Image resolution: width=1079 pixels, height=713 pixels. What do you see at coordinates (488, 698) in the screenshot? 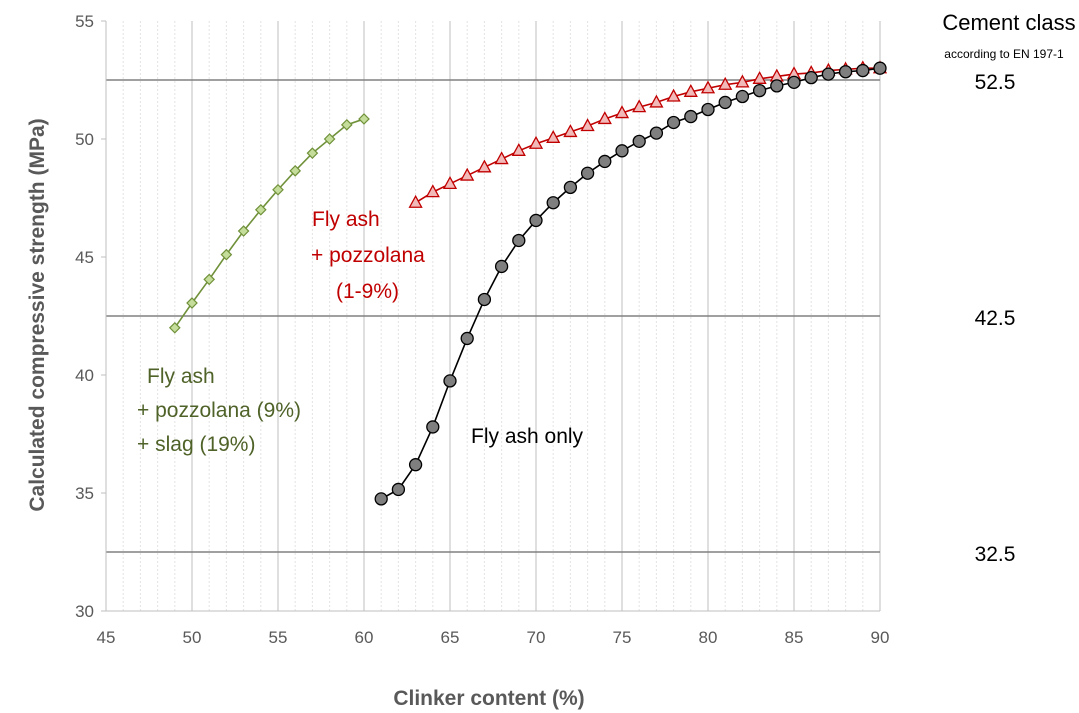
I see `x-axis-label: Clinker content (%)` at bounding box center [488, 698].